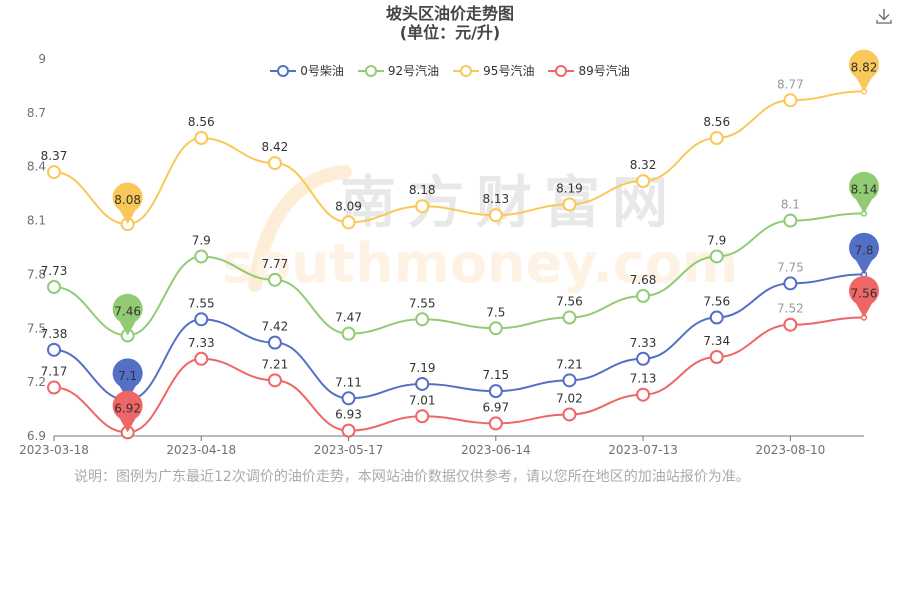 The image size is (900, 600). What do you see at coordinates (348, 415) in the screenshot?
I see `data-label: 6.93` at bounding box center [348, 415].